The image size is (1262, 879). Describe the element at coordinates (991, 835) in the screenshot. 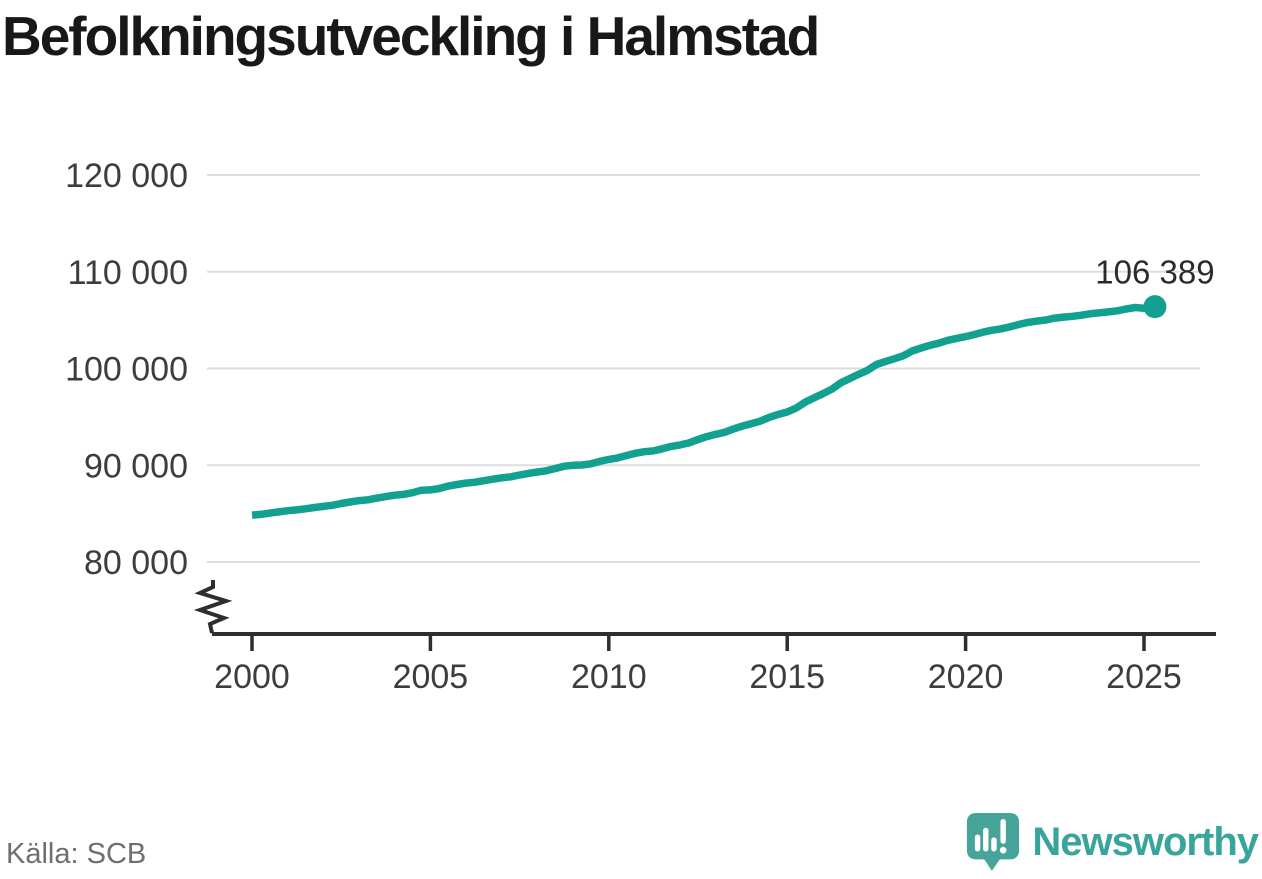

I see `bar-chart-glyph` at that location.